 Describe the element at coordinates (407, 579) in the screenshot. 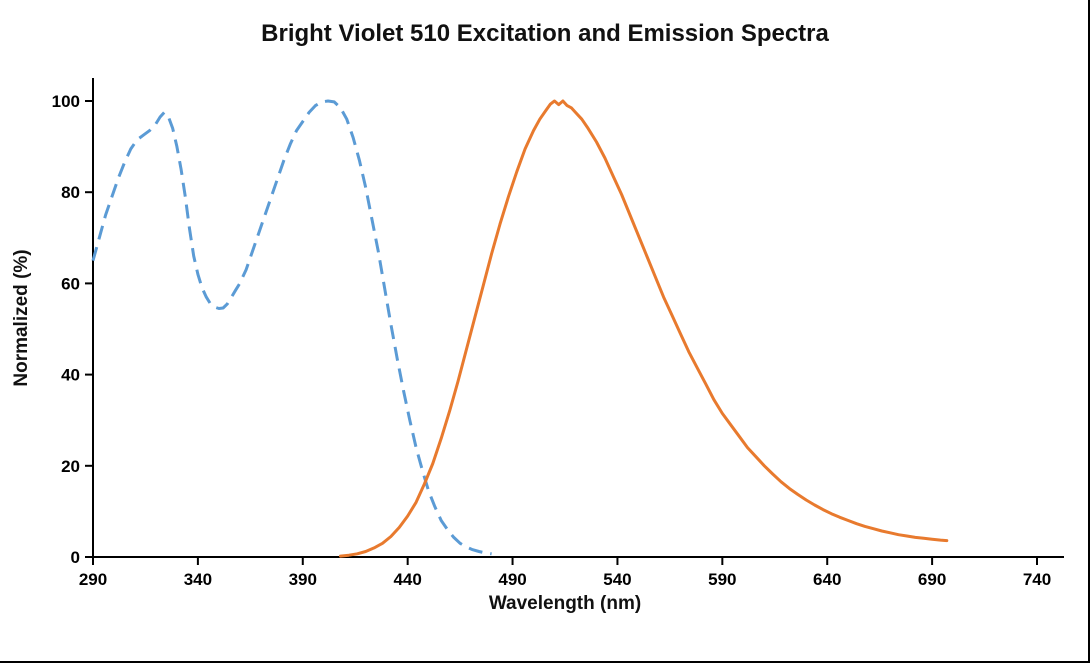

I see `x-tick-label: 440` at that location.